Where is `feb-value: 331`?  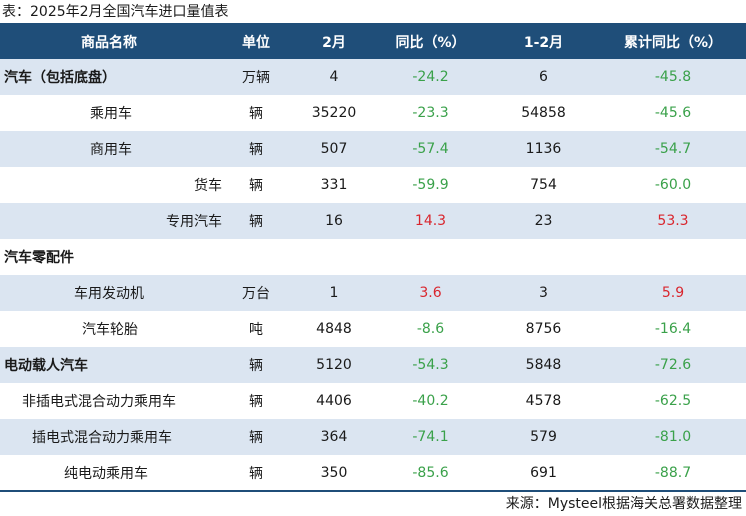 feb-value: 331 is located at coordinates (334, 185).